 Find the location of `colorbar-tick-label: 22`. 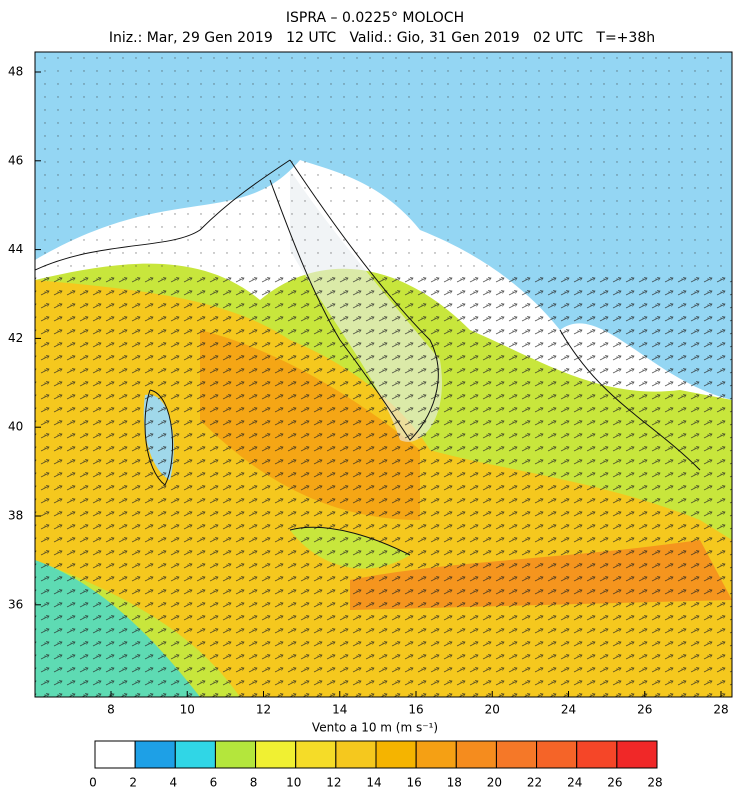

colorbar-tick-label: 22 is located at coordinates (534, 783).